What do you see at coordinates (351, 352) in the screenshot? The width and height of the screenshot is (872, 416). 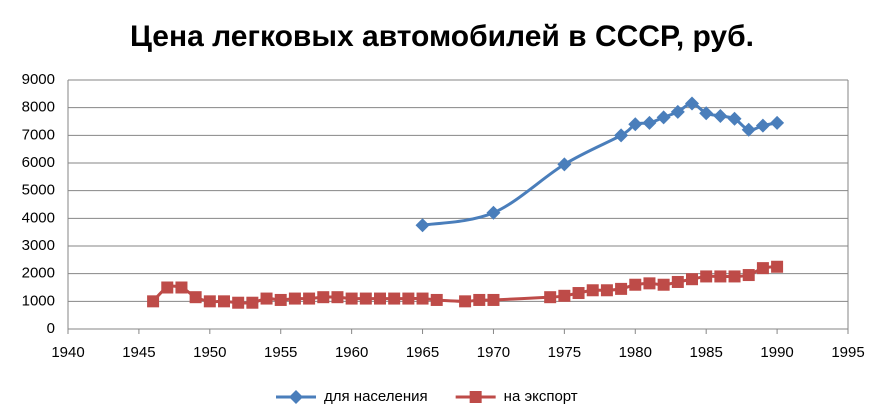 I see `x-tick-label: 1960` at bounding box center [351, 352].